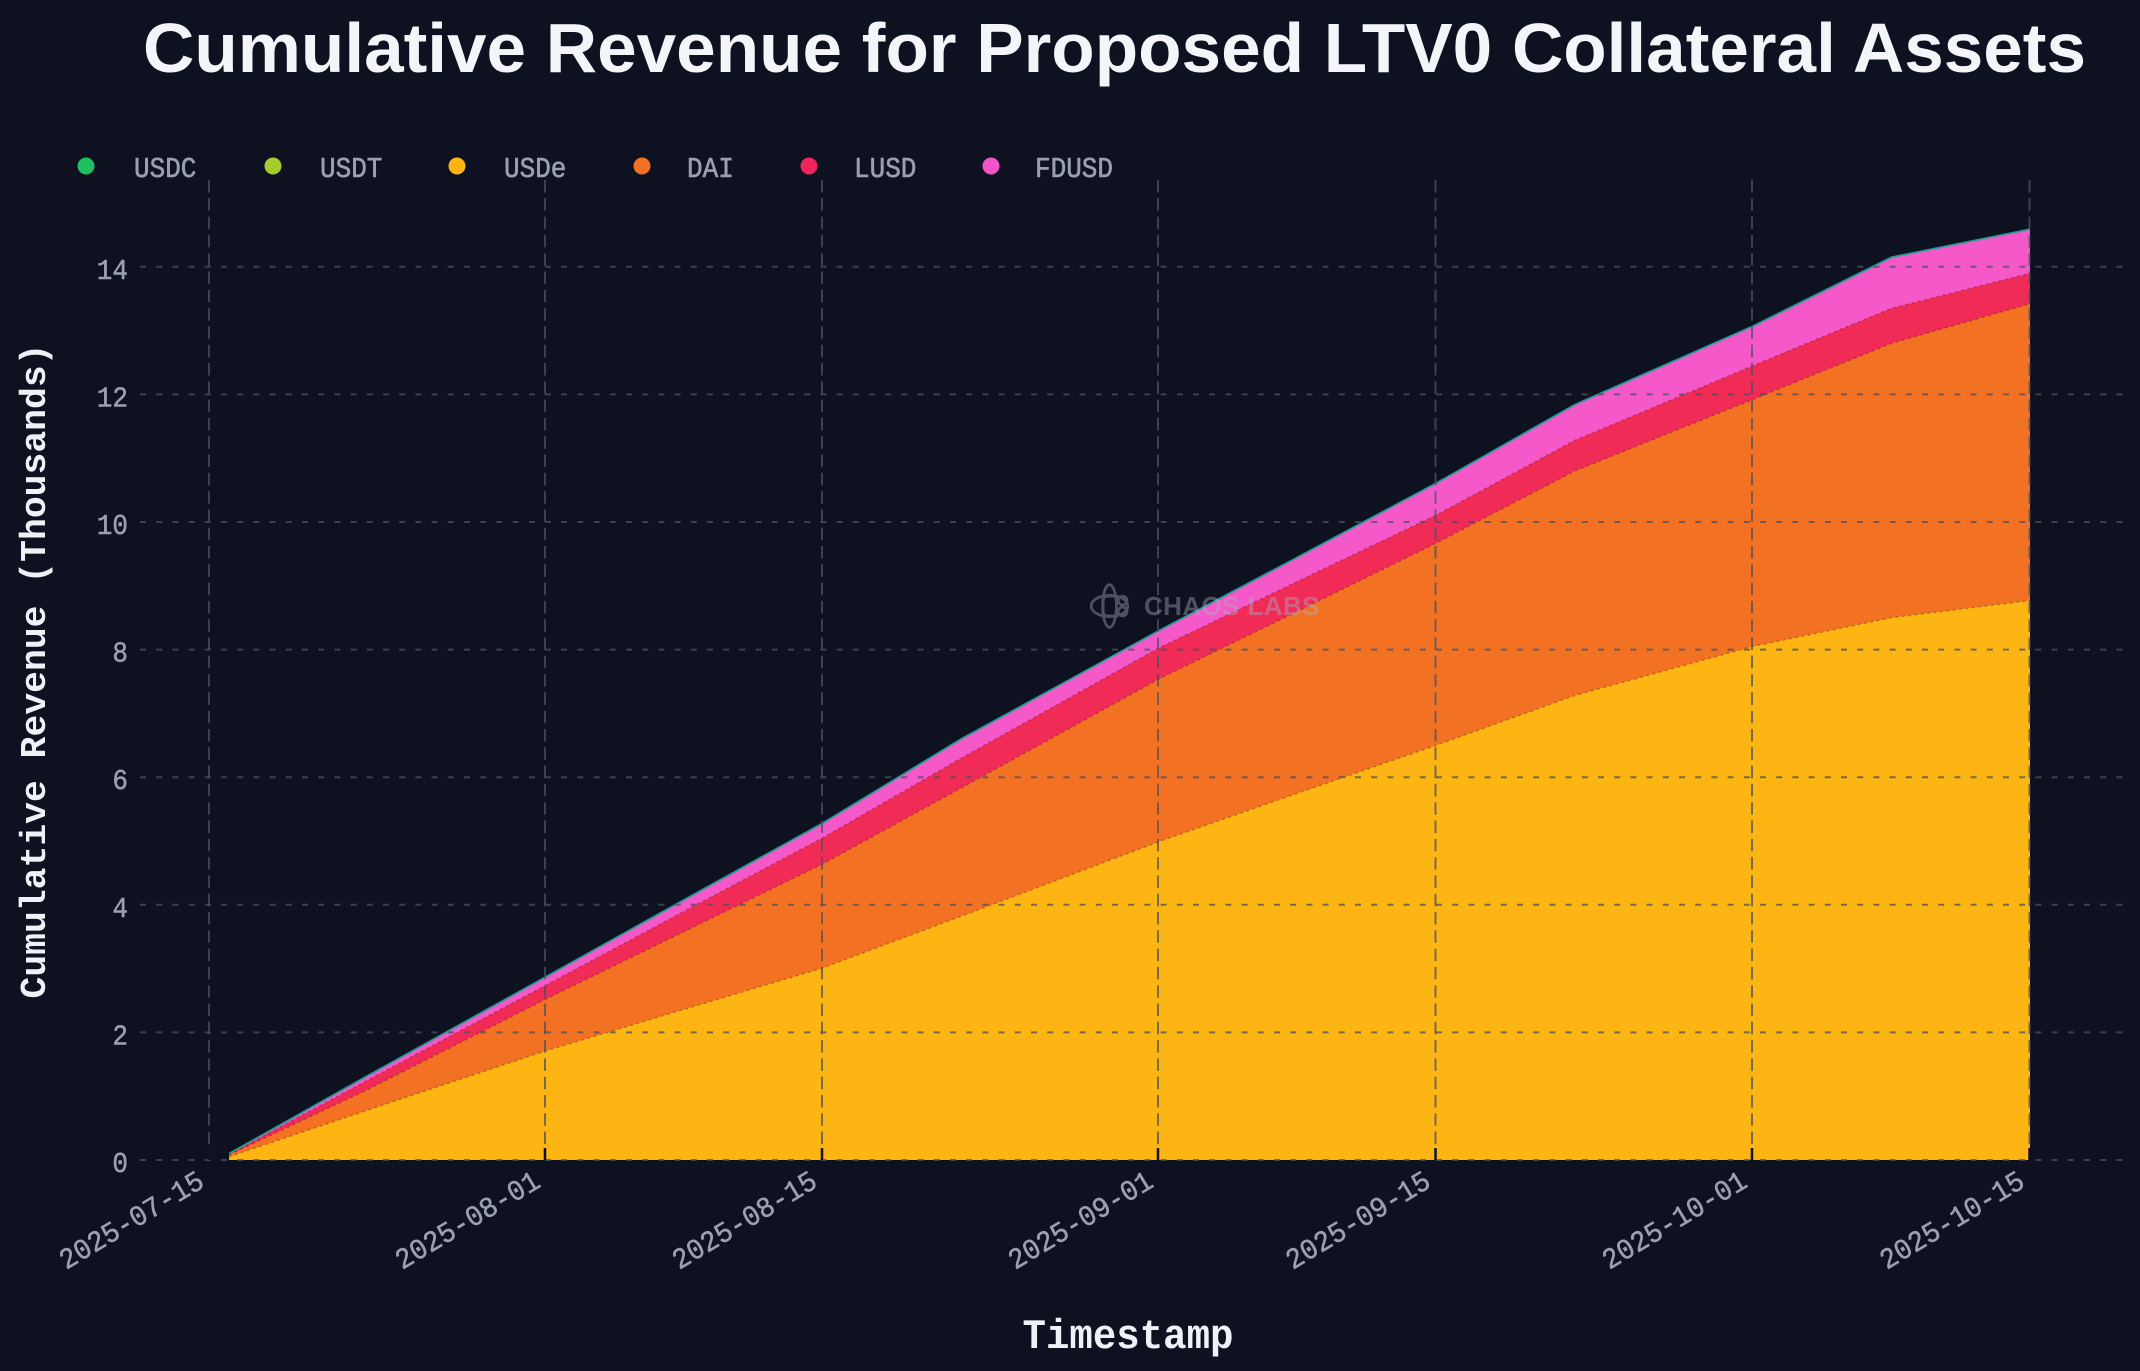  Describe the element at coordinates (120, 1164) in the screenshot. I see `svg-text: 0` at that location.